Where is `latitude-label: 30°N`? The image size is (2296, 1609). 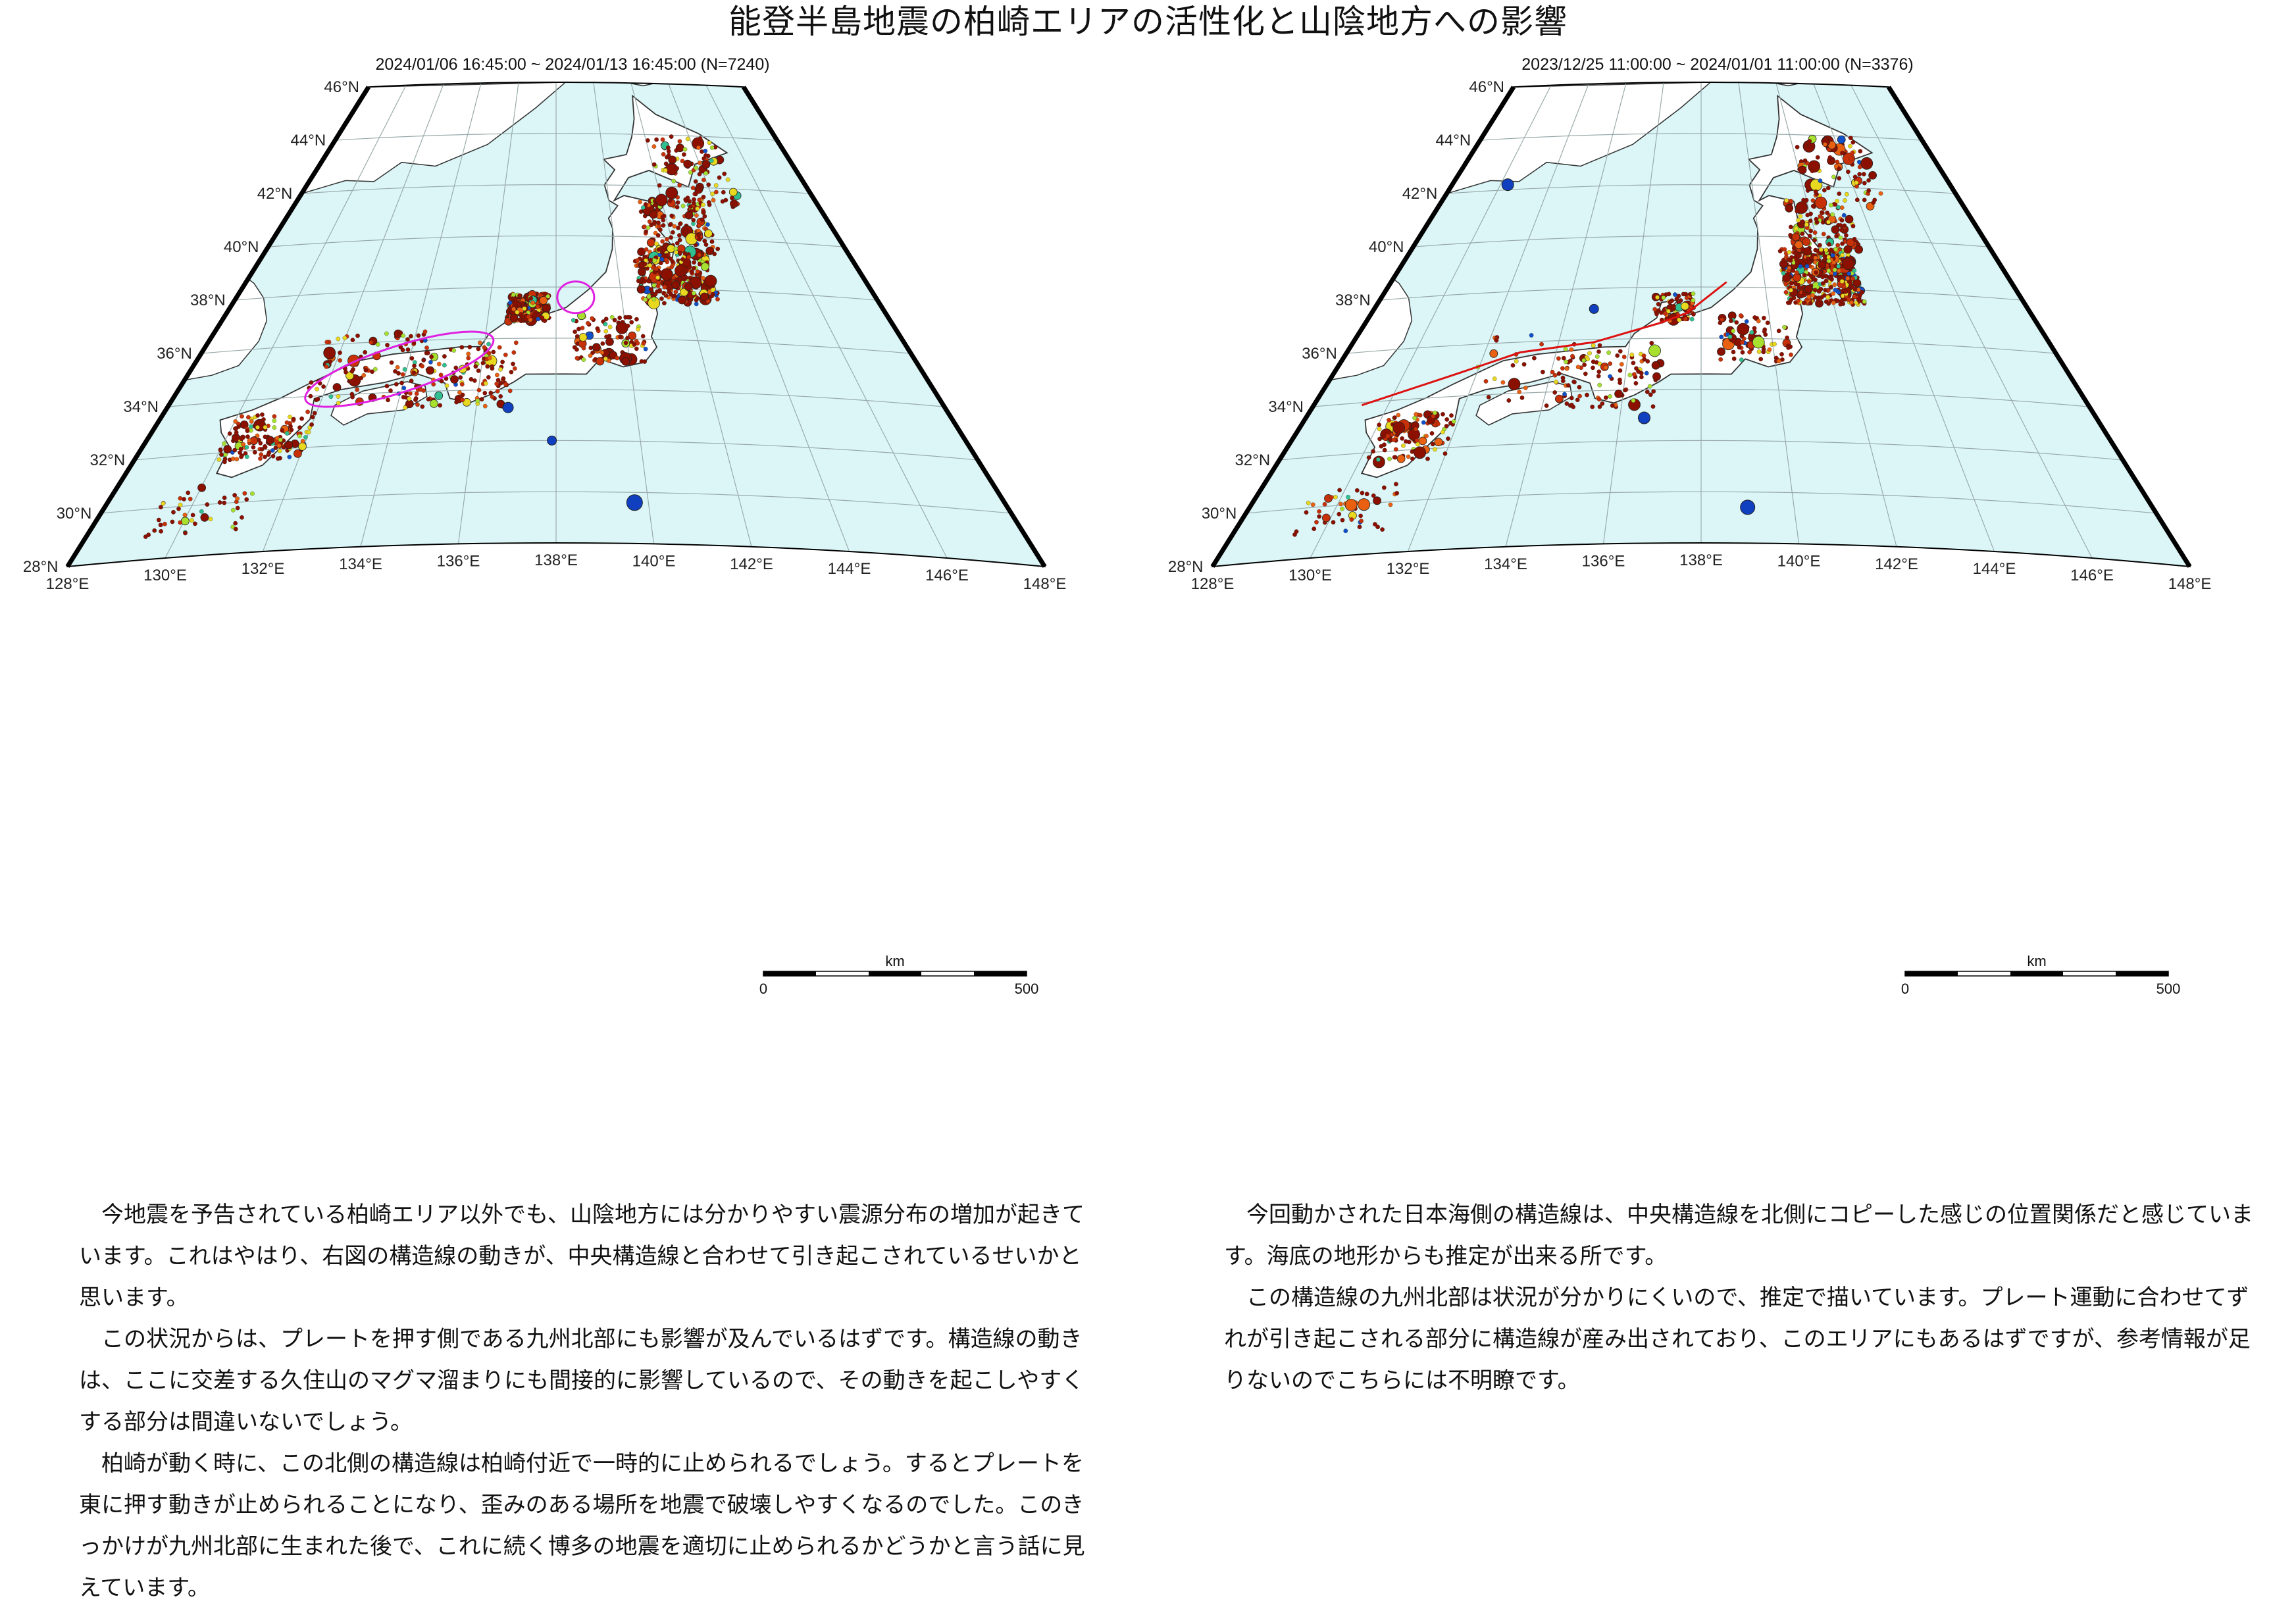
latitude-label: 30°N is located at coordinates (1219, 514).